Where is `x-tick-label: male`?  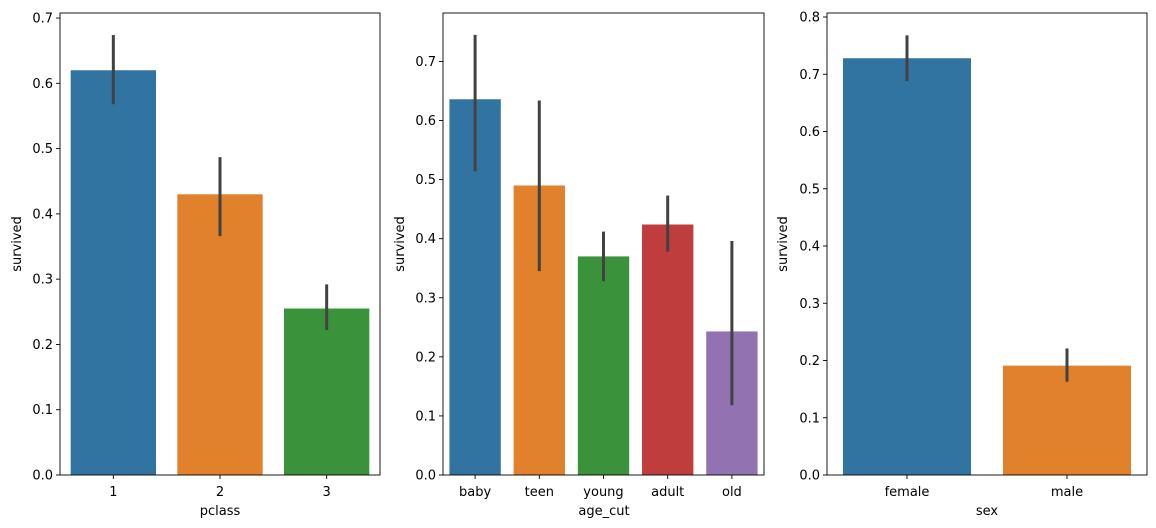
x-tick-label: male is located at coordinates (1067, 492).